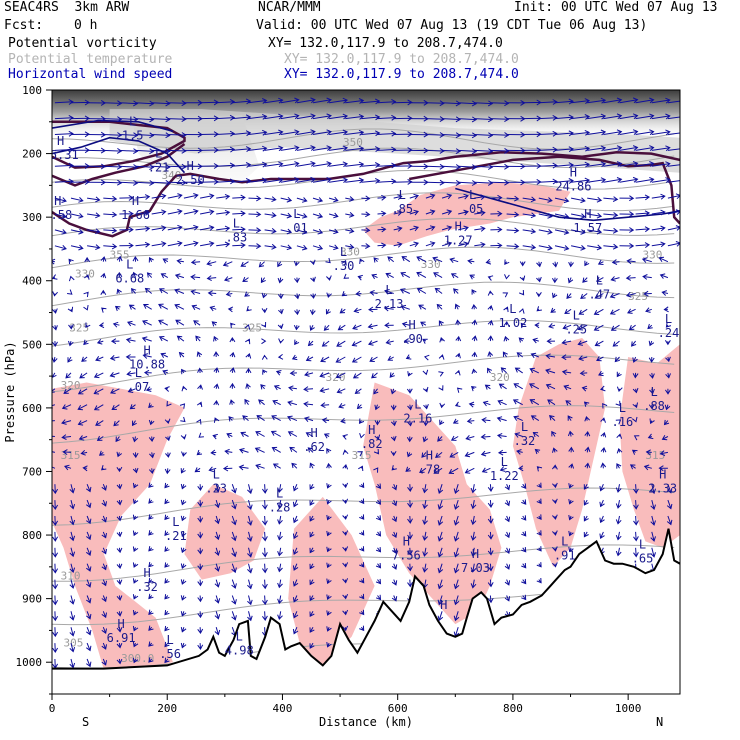 This screenshot has height=740, width=740. I want to click on field-wind-name: Horizontal wind speed, so click(90, 74).